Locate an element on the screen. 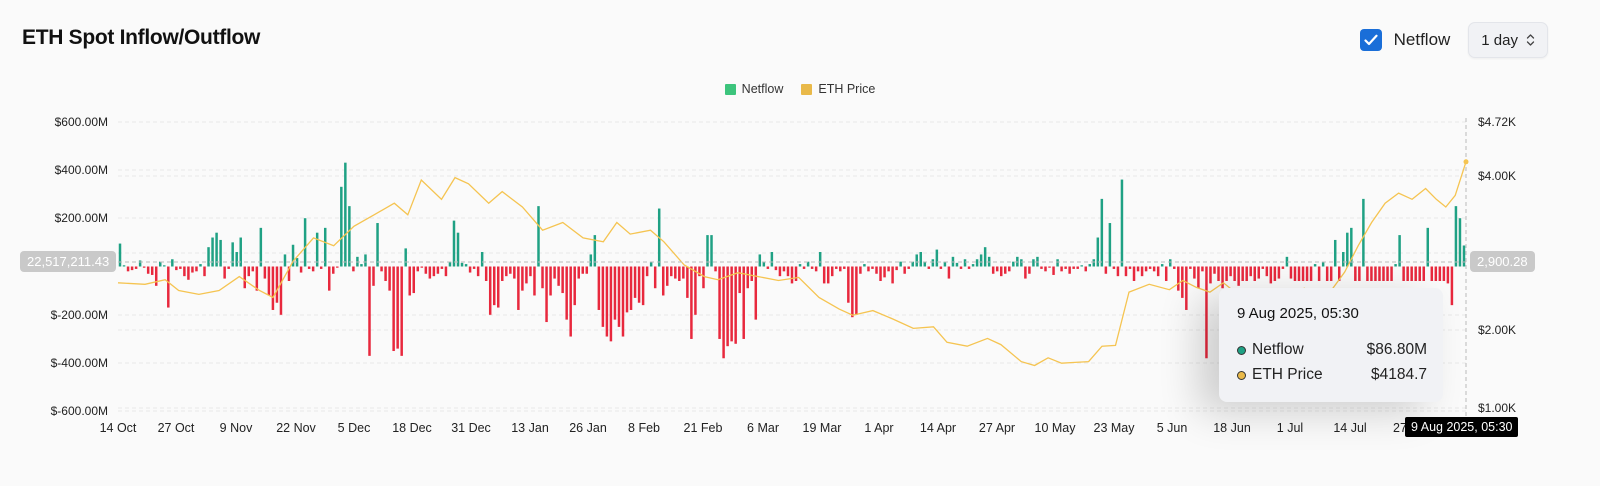  check-icon is located at coordinates (1371, 40).